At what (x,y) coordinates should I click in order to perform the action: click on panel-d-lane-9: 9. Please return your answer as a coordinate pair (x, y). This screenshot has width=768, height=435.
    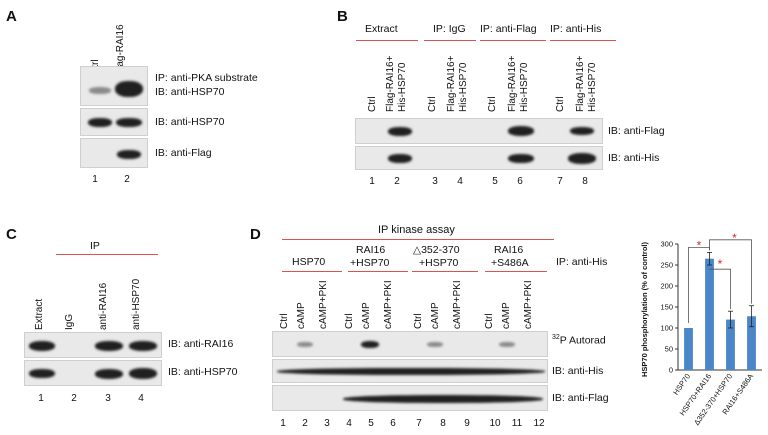
    Looking at the image, I should click on (467, 423).